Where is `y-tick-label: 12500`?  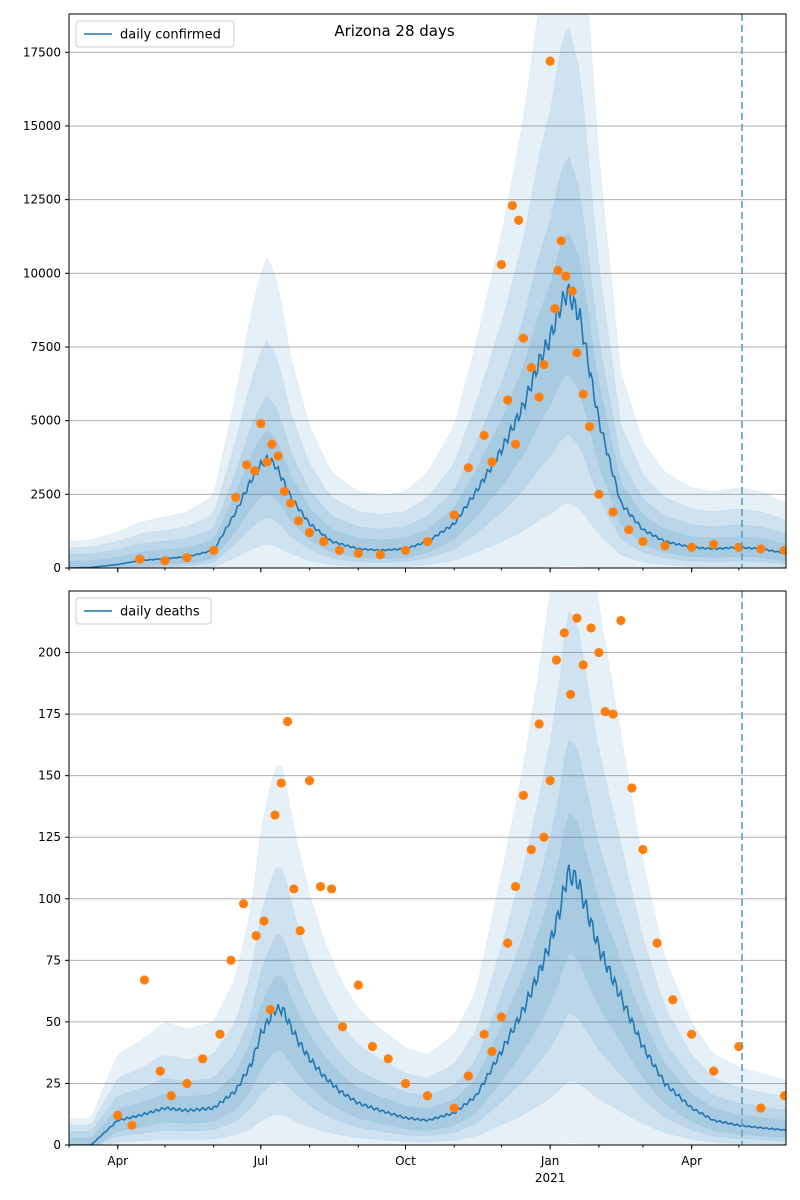
y-tick-label: 12500 is located at coordinates (42, 200).